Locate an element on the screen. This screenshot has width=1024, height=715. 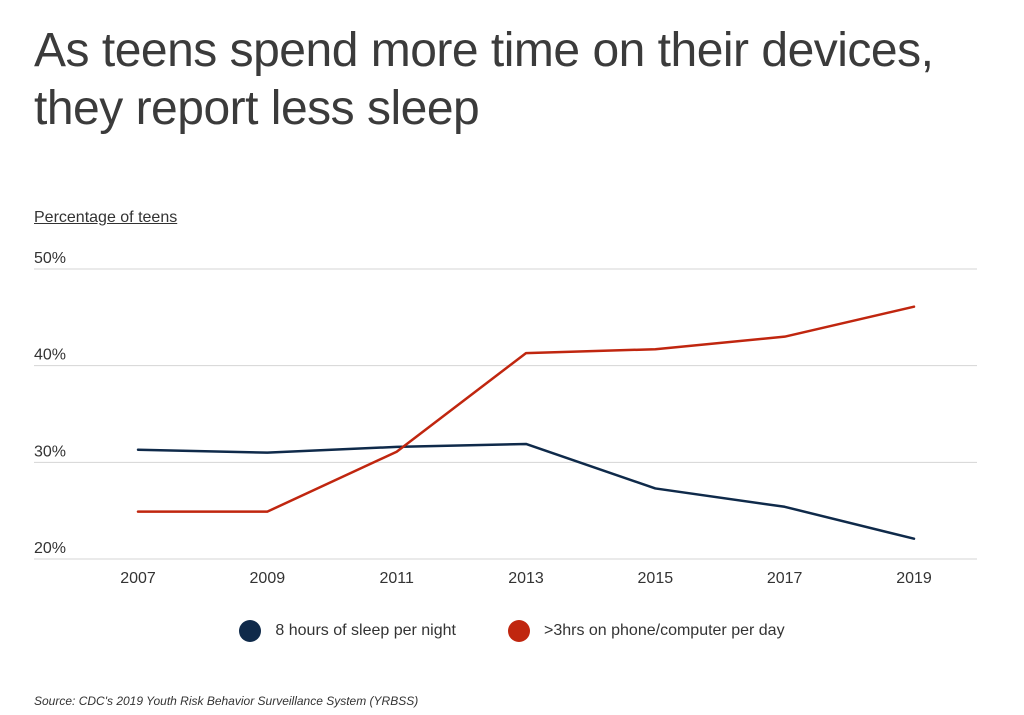
y-tick-label: 50% is located at coordinates (50, 258).